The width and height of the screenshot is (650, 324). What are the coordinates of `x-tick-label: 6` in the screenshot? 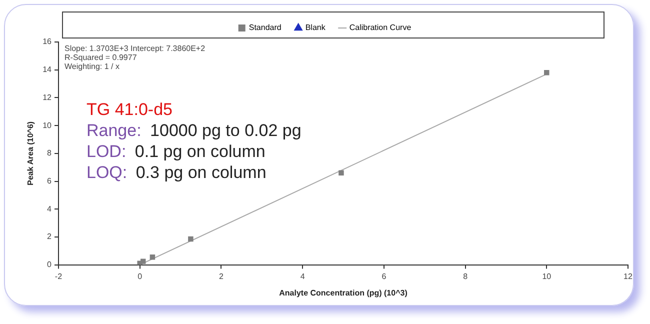 It's located at (384, 276).